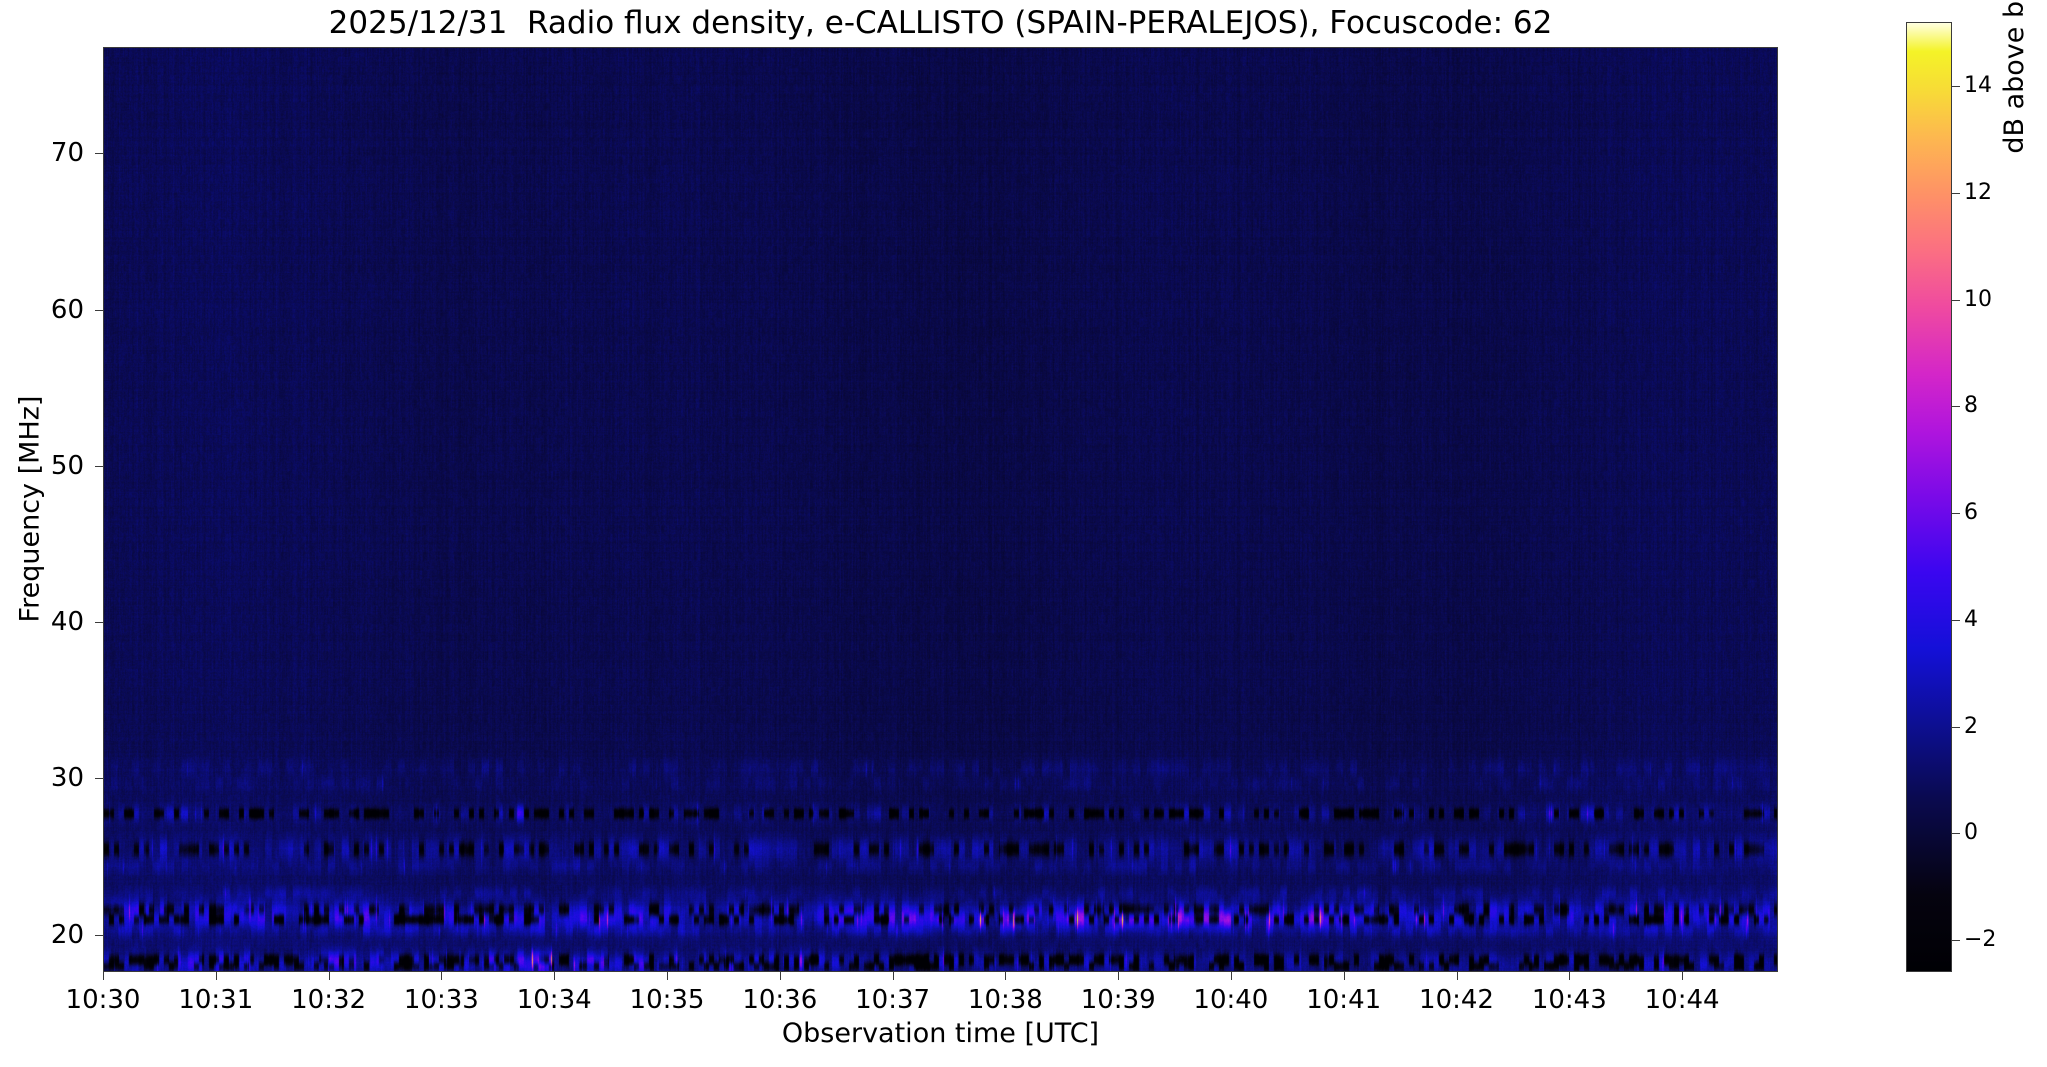 The width and height of the screenshot is (2047, 1067). What do you see at coordinates (1971, 512) in the screenshot?
I see `colorbar-tick-label: 6` at bounding box center [1971, 512].